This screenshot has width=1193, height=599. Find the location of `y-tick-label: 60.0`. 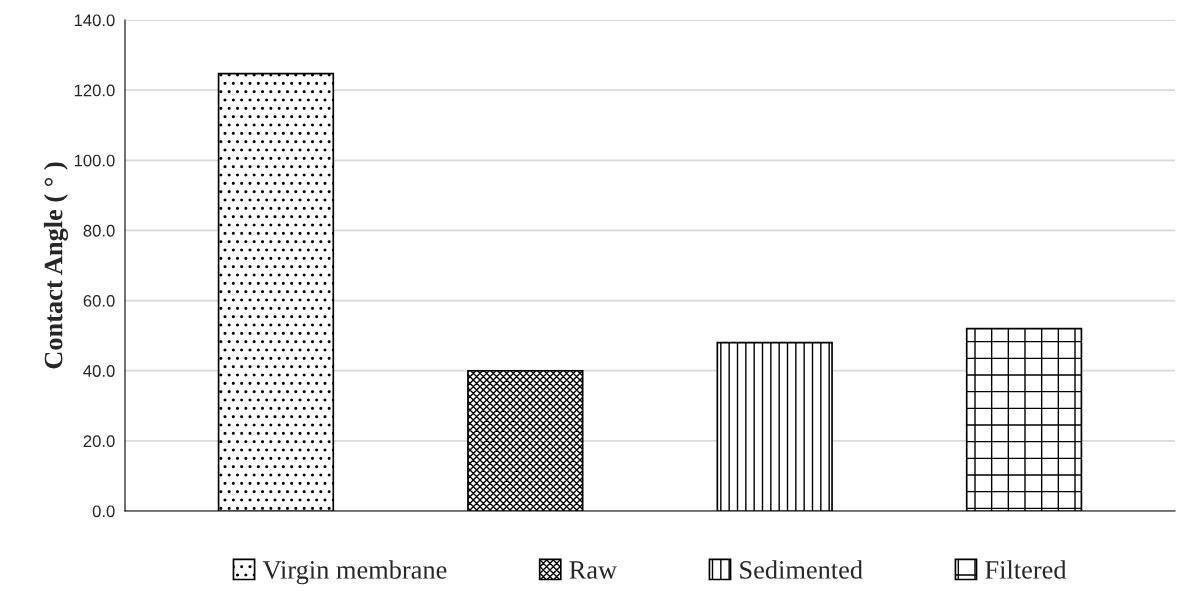

y-tick-label: 60.0 is located at coordinates (99, 300).